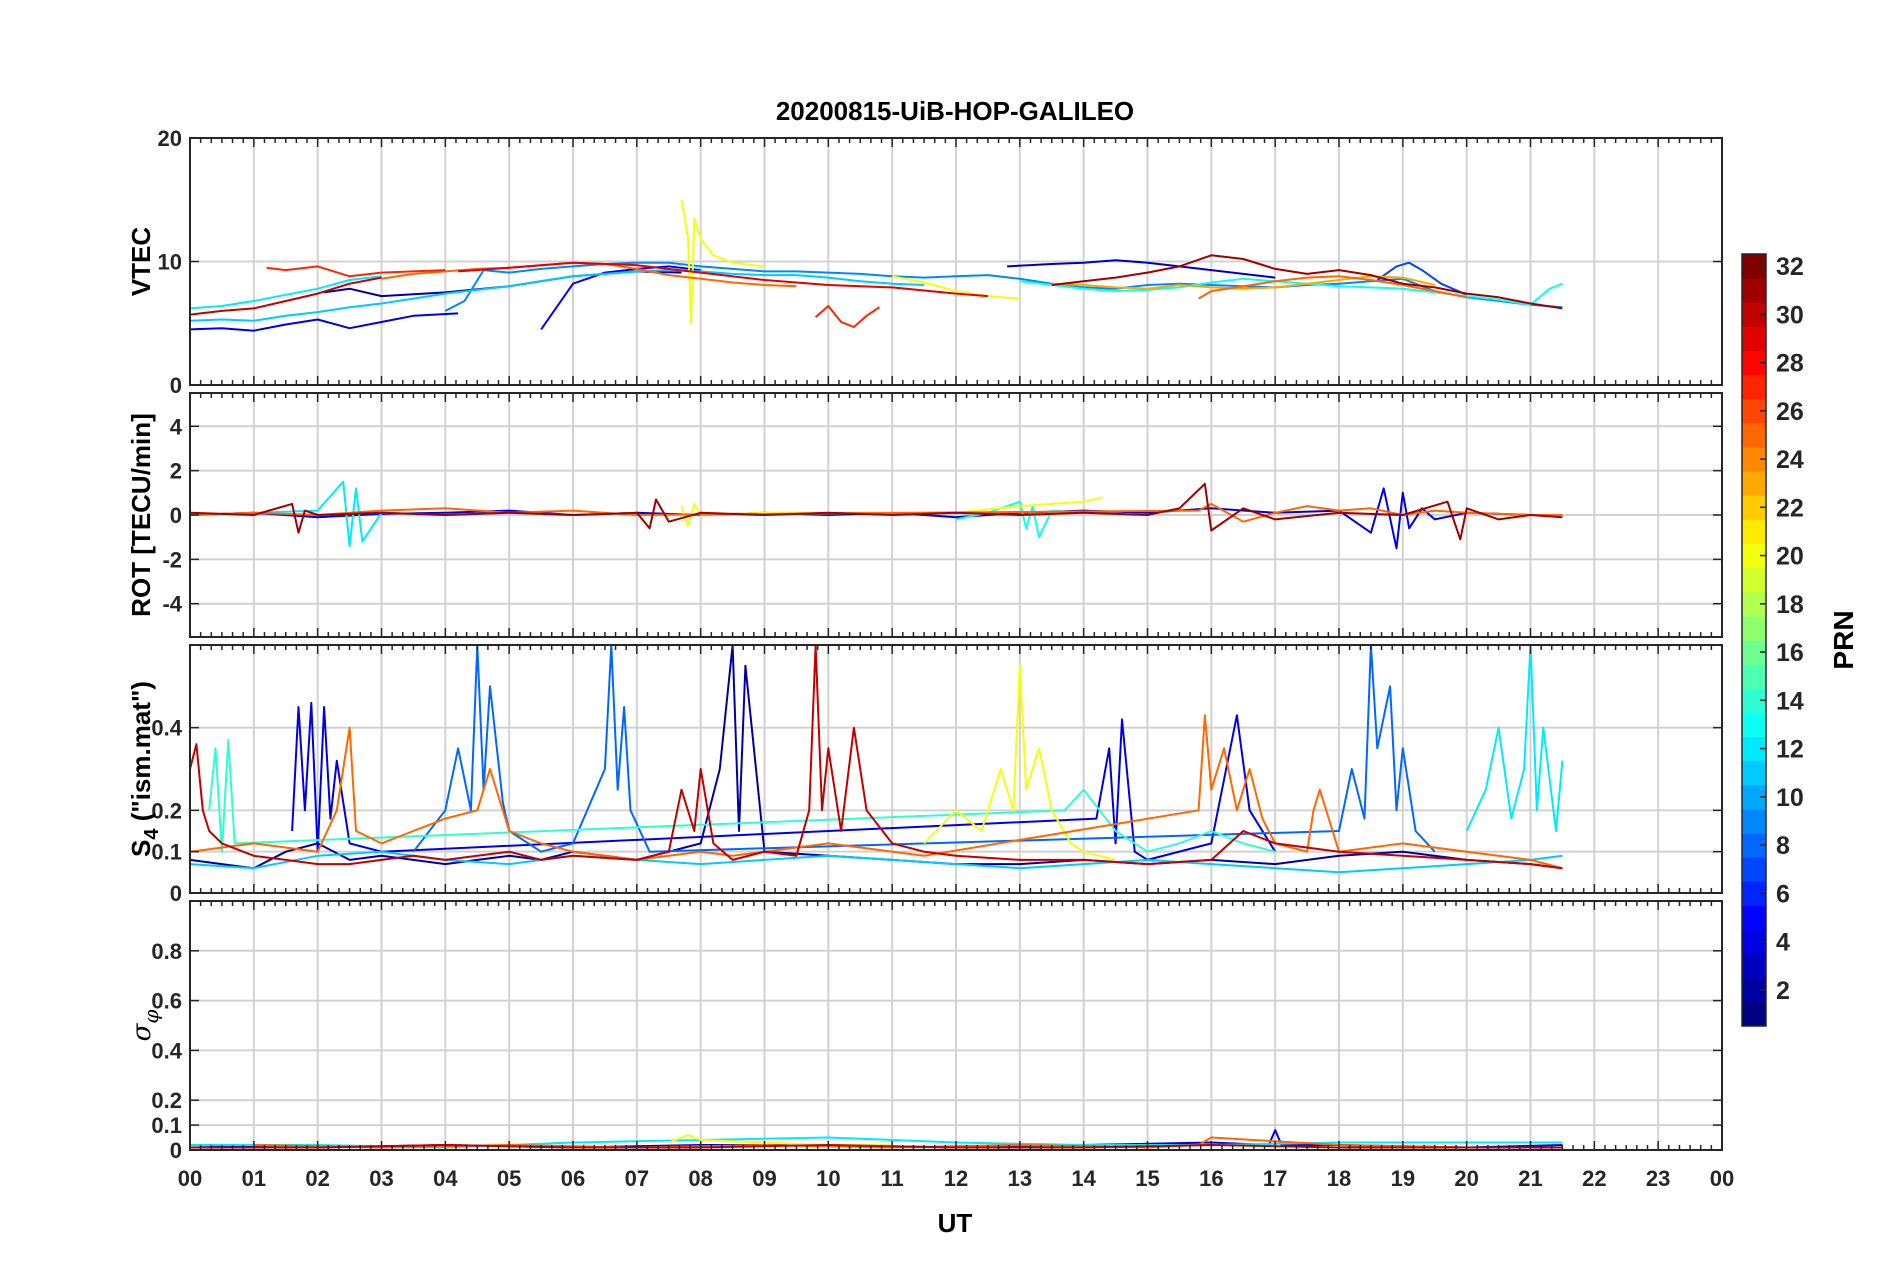 The width and height of the screenshot is (1902, 1272). I want to click on y-axis-label: VTEC, so click(141, 262).